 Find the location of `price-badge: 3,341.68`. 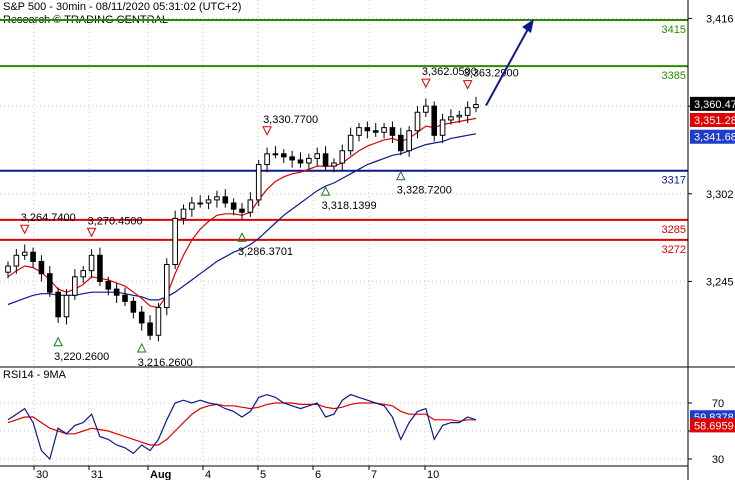

price-badge: 3,341.68 is located at coordinates (712, 136).